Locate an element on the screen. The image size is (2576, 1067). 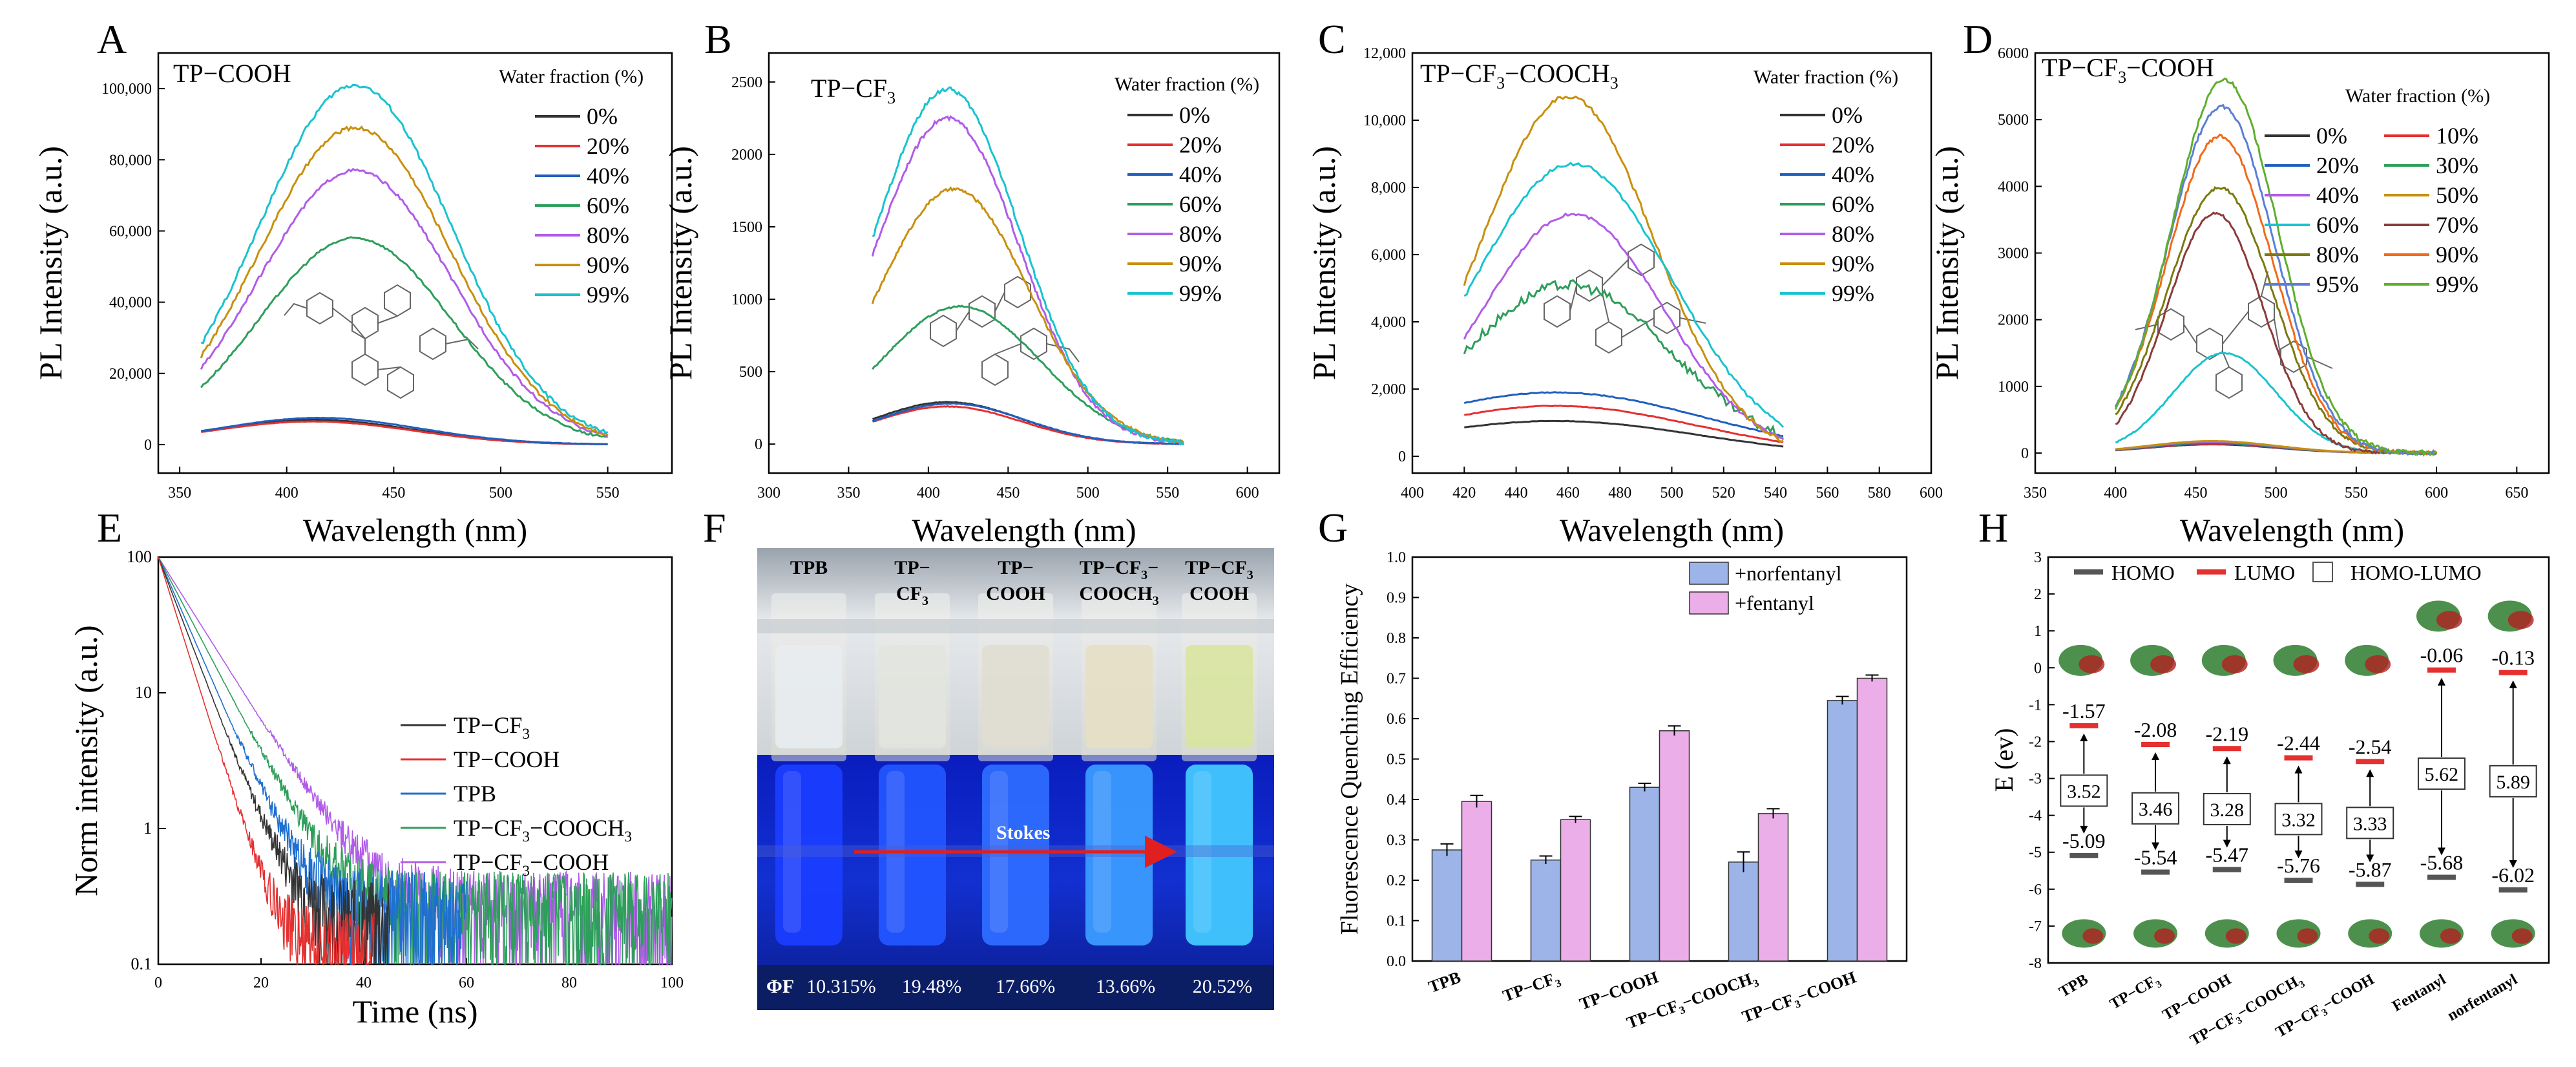
legend-label: 10% is located at coordinates (2457, 136).